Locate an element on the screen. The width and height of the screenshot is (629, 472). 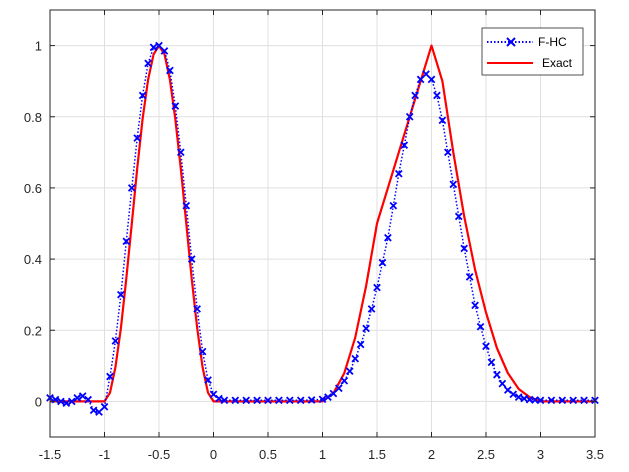
y-tick-labels: 0 0.2 0.4 0.6 0.8 1 is located at coordinates (33, 224).